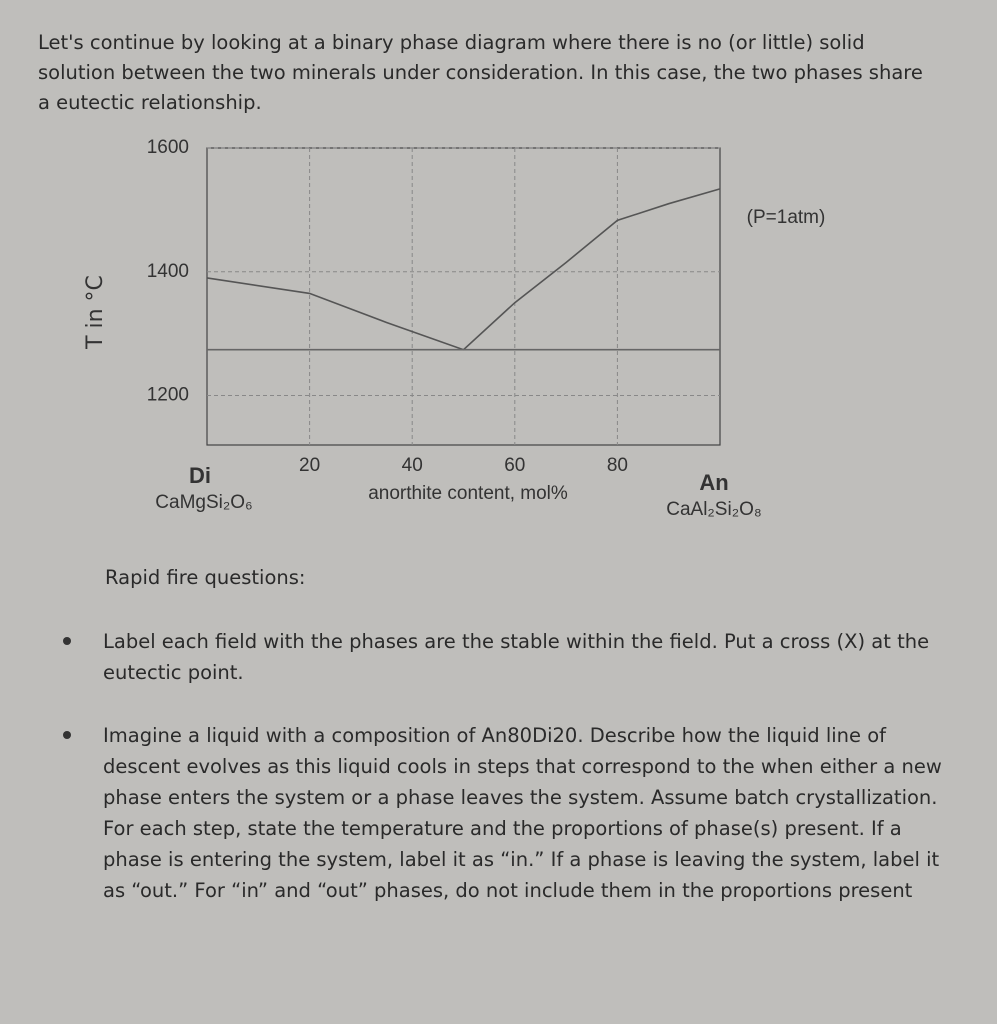 The width and height of the screenshot is (997, 1024). What do you see at coordinates (713, 482) in the screenshot?
I see `end-member-name: An` at bounding box center [713, 482].